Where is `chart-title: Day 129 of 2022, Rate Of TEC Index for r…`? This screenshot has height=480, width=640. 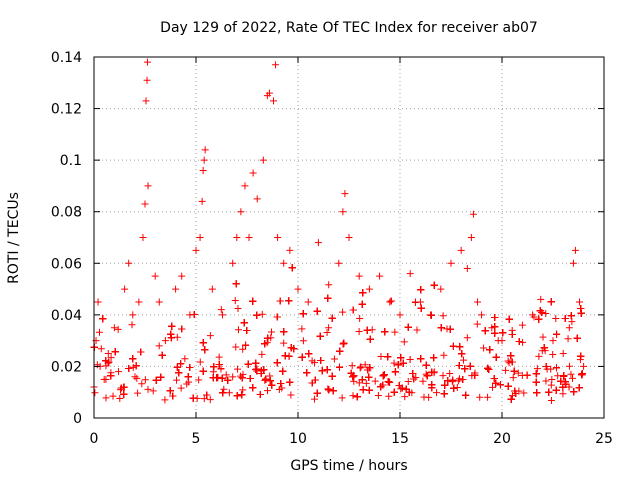
chart-title: Day 129 of 2022, Rate Of TEC Index for r… is located at coordinates (349, 28).